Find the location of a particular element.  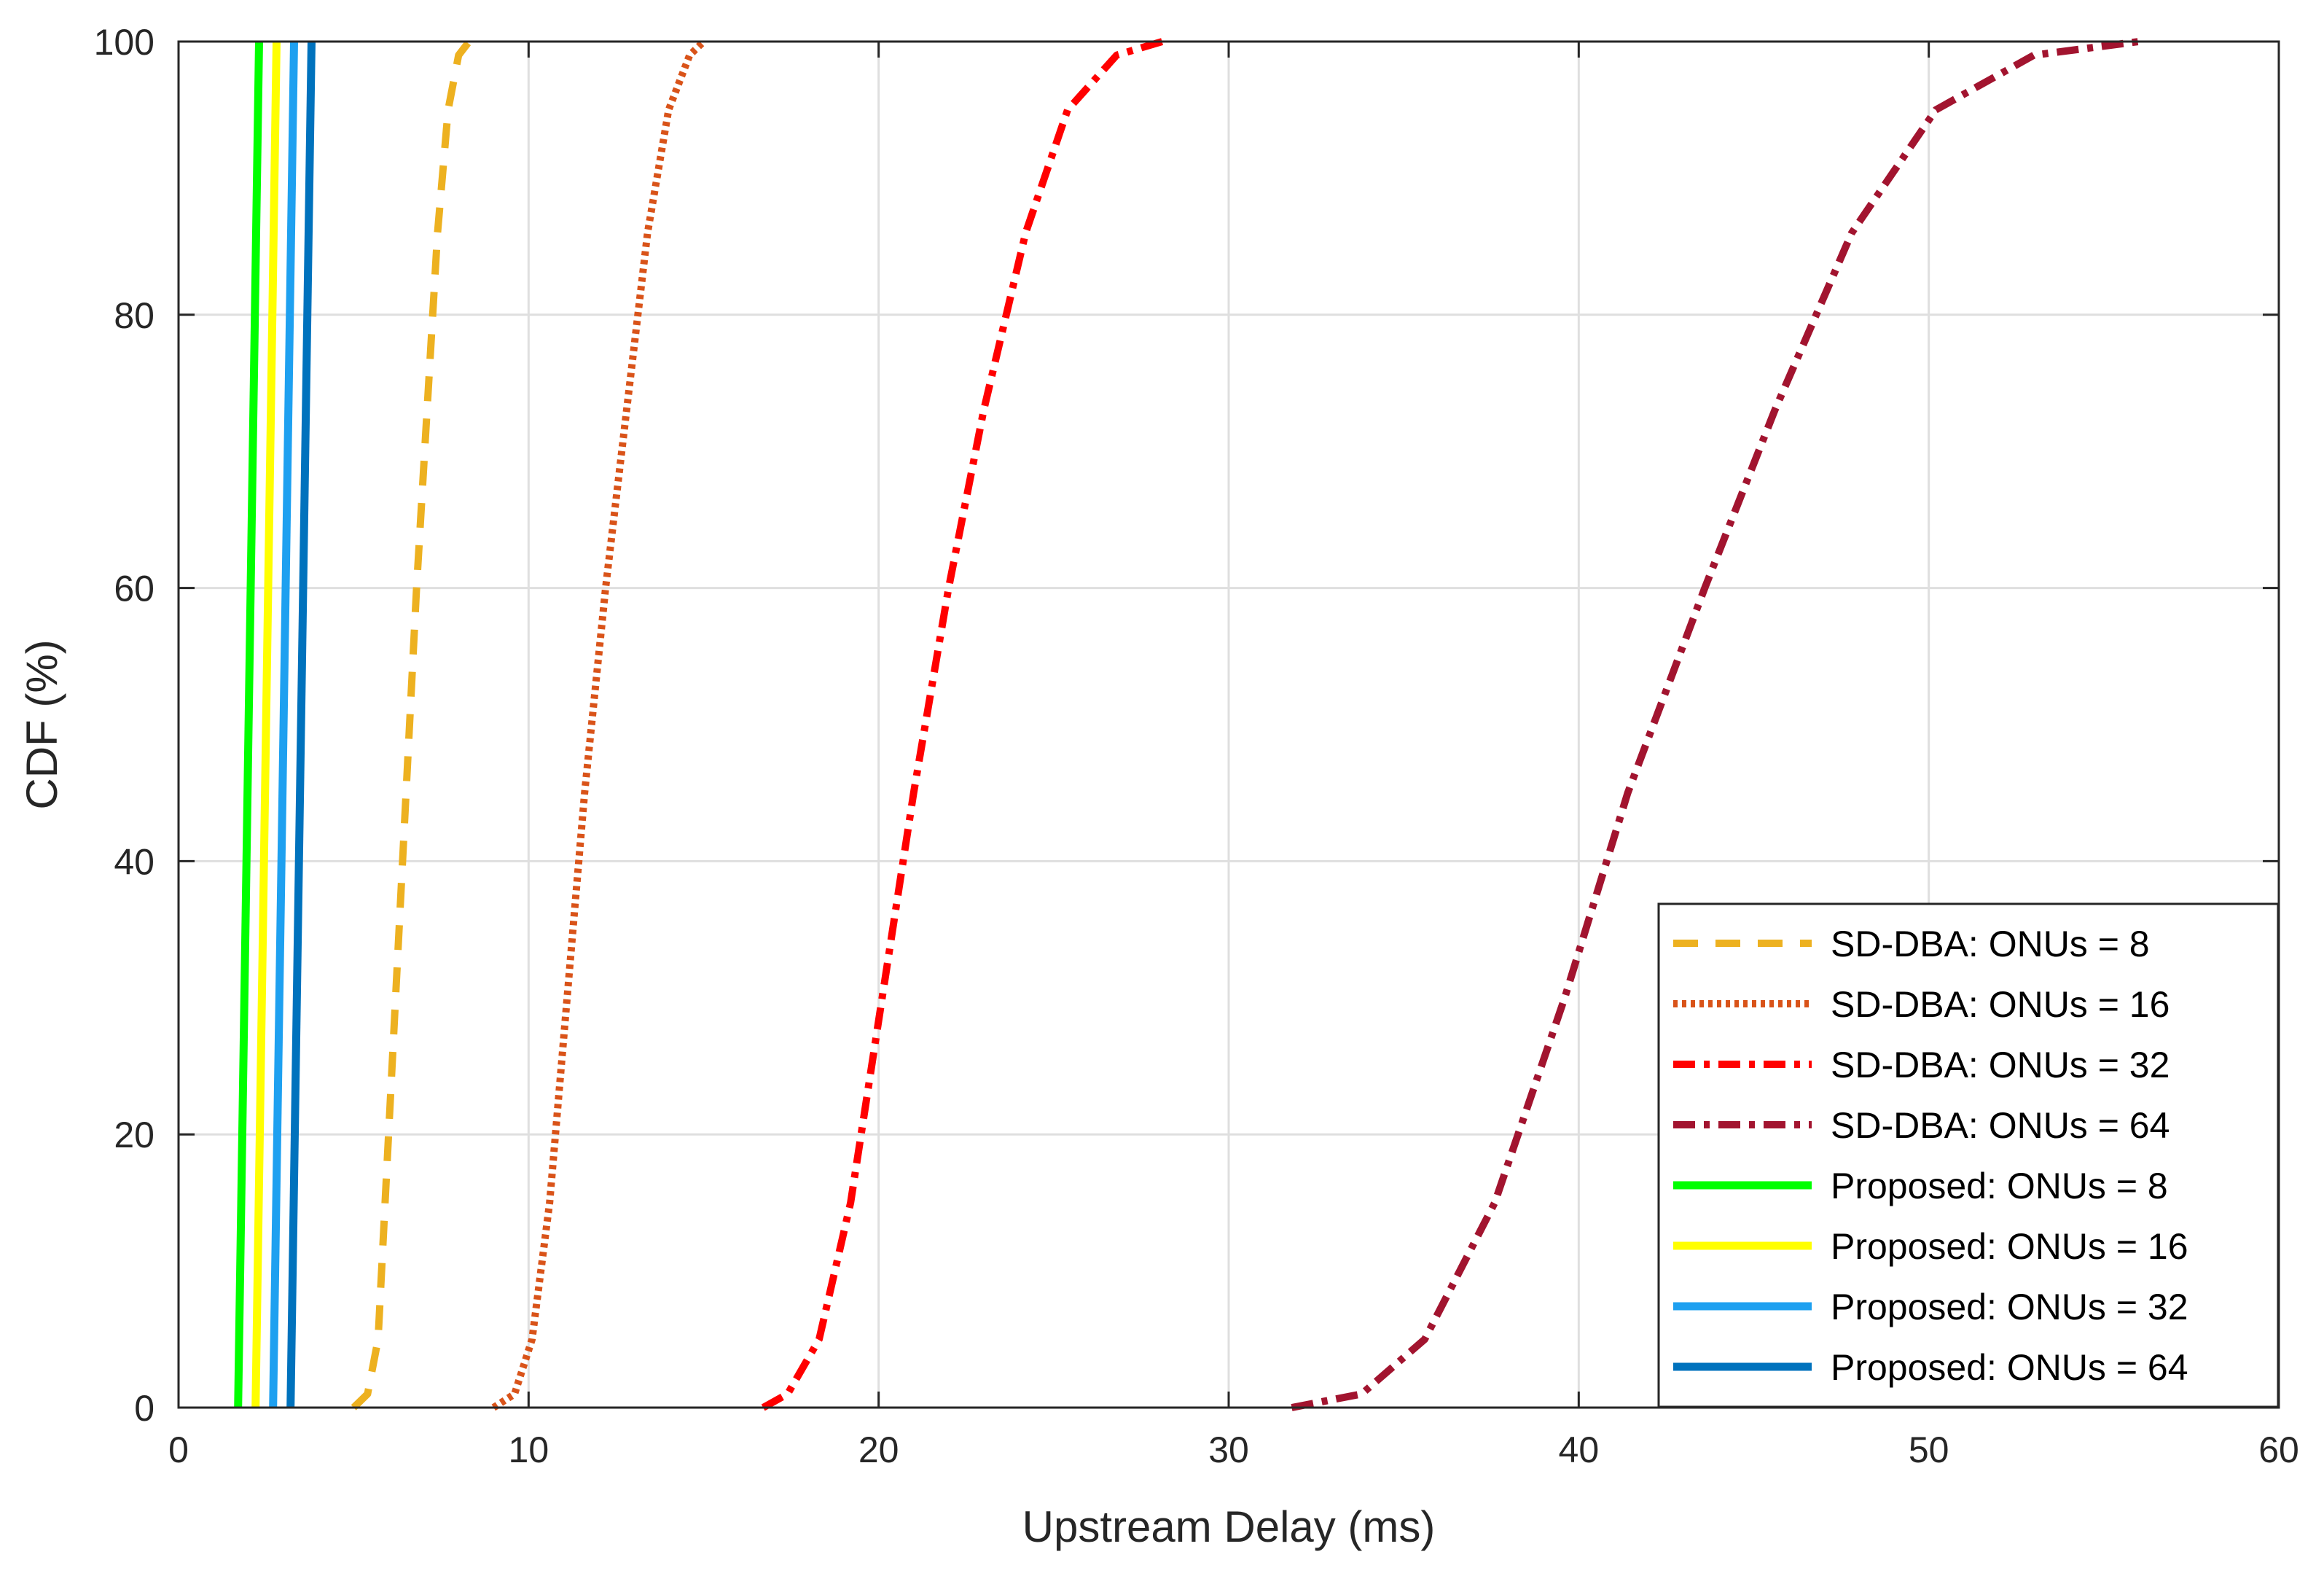

x-tick-label: 10 is located at coordinates (529, 1449).